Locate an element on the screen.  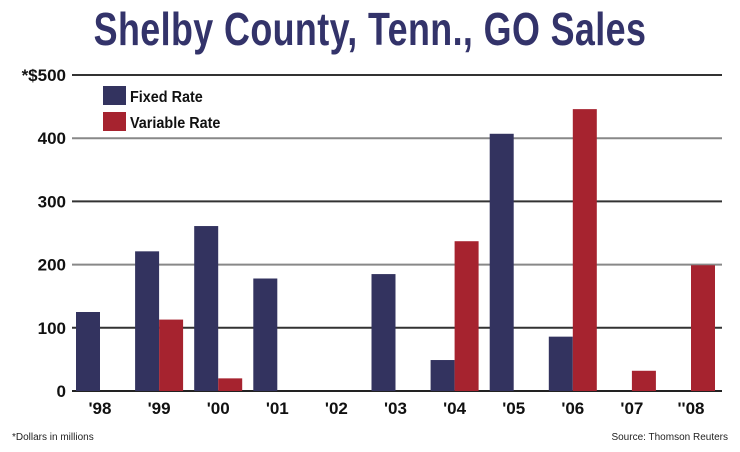
y-tick-label: *$500 is located at coordinates (44, 75).